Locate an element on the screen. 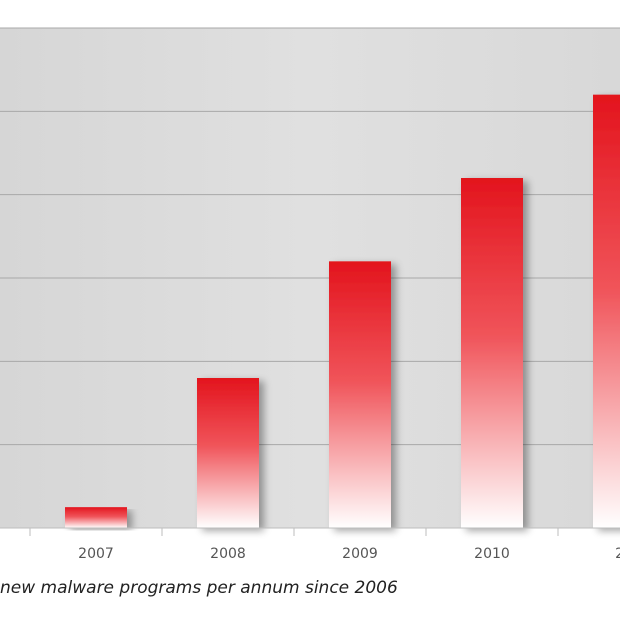  bar-2011 is located at coordinates (606, 311).